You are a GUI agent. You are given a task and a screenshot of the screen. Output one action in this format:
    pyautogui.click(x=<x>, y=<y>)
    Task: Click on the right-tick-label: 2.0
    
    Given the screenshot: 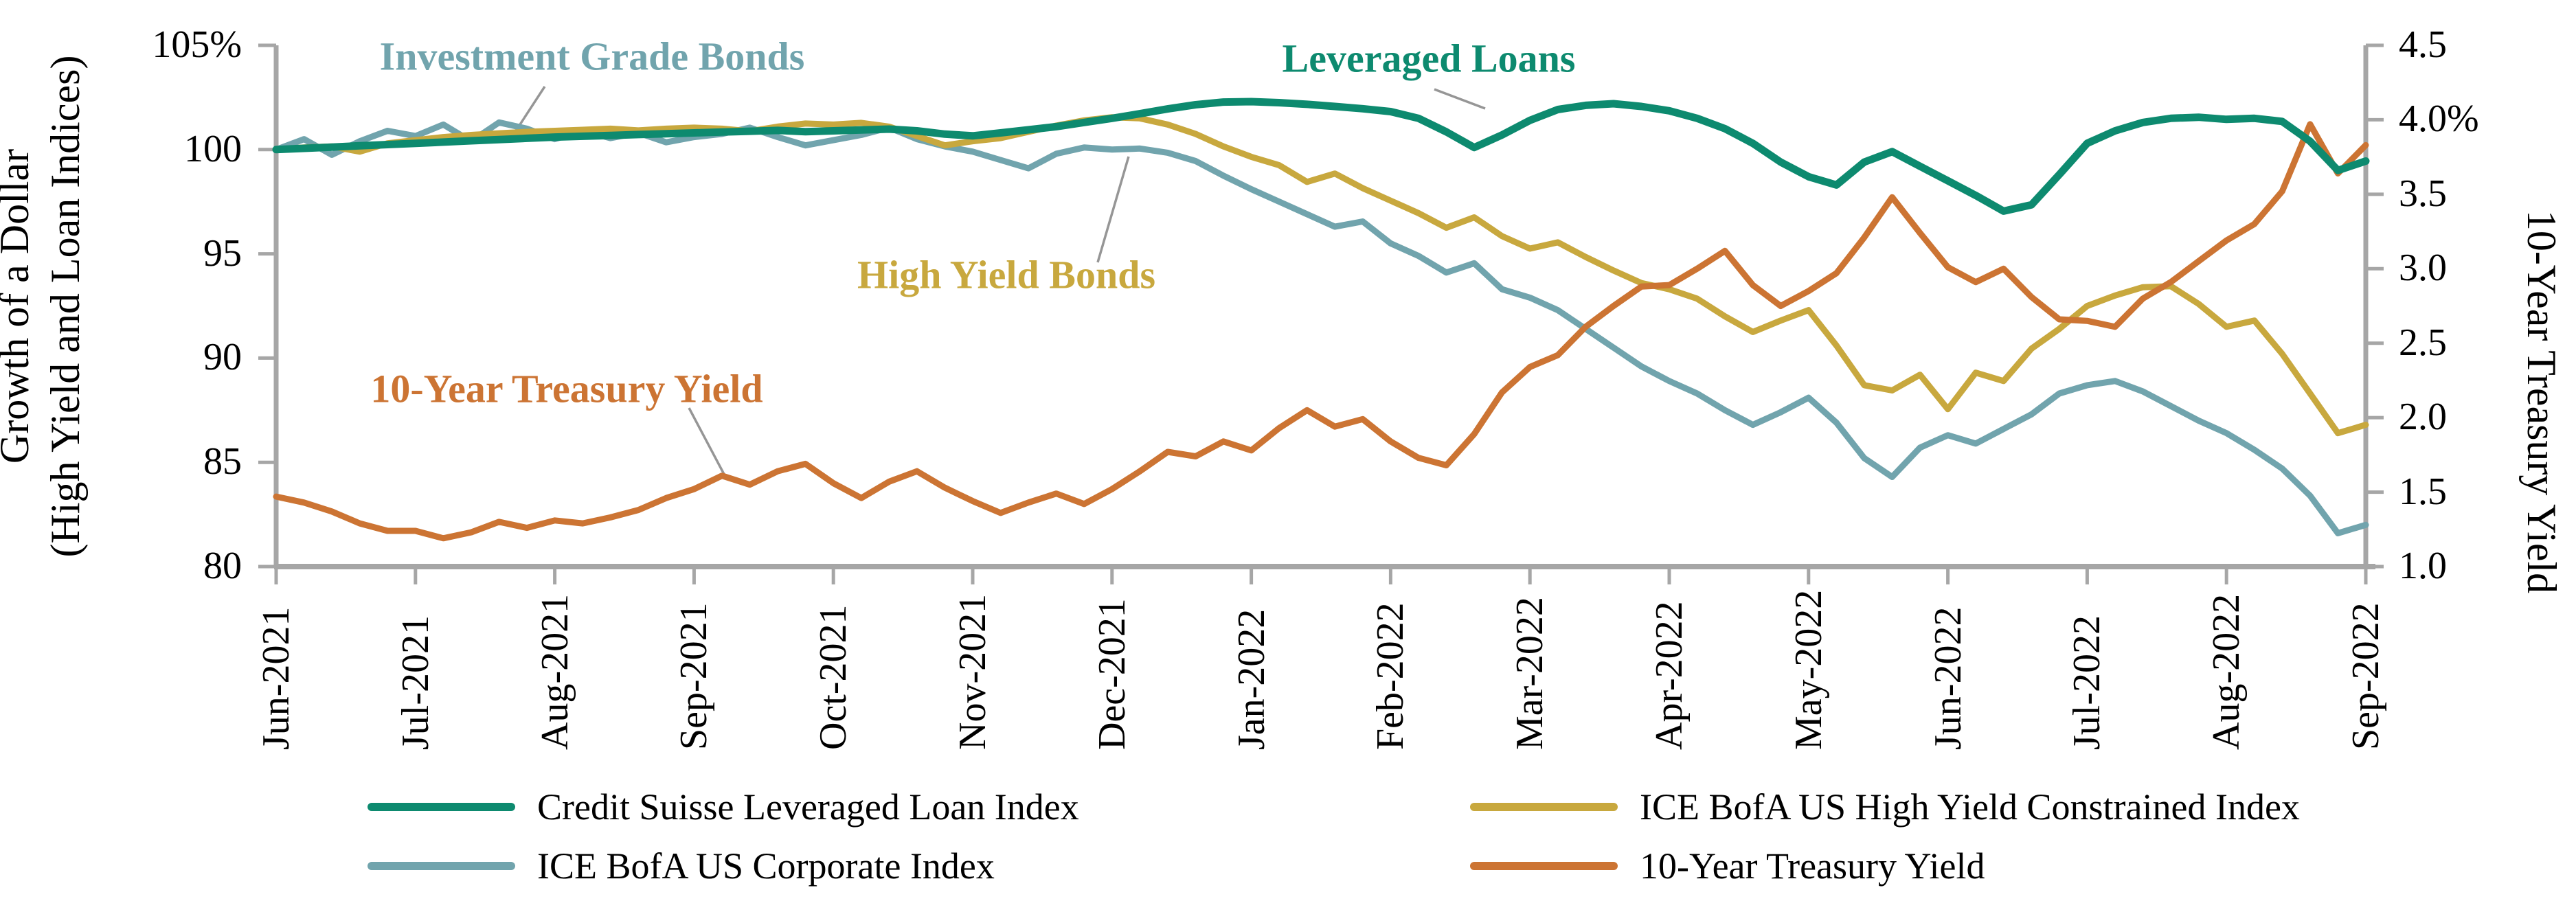 What is the action you would take?
    pyautogui.click(x=2423, y=417)
    